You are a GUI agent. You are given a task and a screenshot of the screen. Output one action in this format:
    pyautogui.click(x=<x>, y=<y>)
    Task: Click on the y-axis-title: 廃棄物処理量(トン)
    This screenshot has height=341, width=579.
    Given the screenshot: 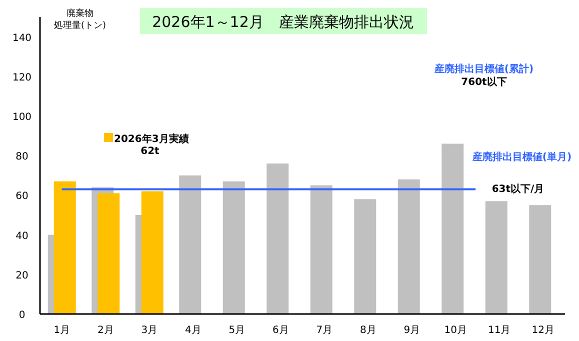 What is the action you would take?
    pyautogui.click(x=80, y=19)
    